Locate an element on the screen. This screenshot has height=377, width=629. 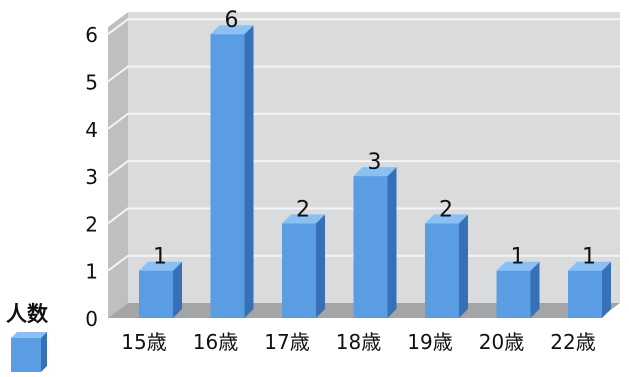
data-label: 3 is located at coordinates (375, 162).